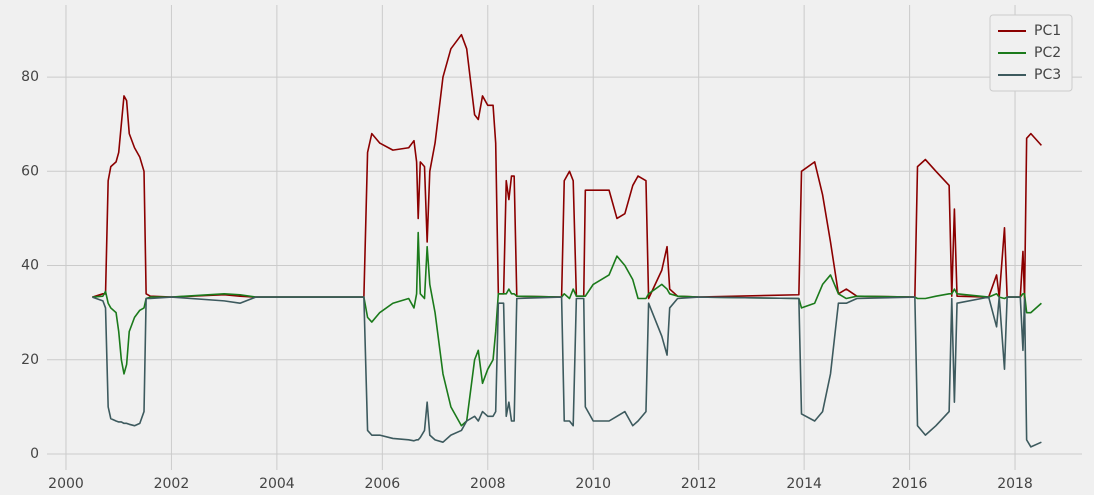  I want to click on legend: PC1 PC2 PC3, so click(1031, 53).